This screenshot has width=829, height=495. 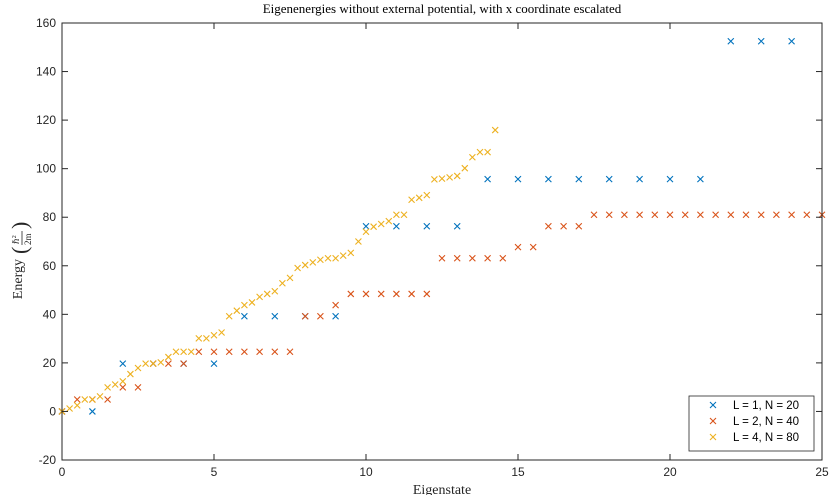 I want to click on x-tick-label: 5, so click(x=214, y=472).